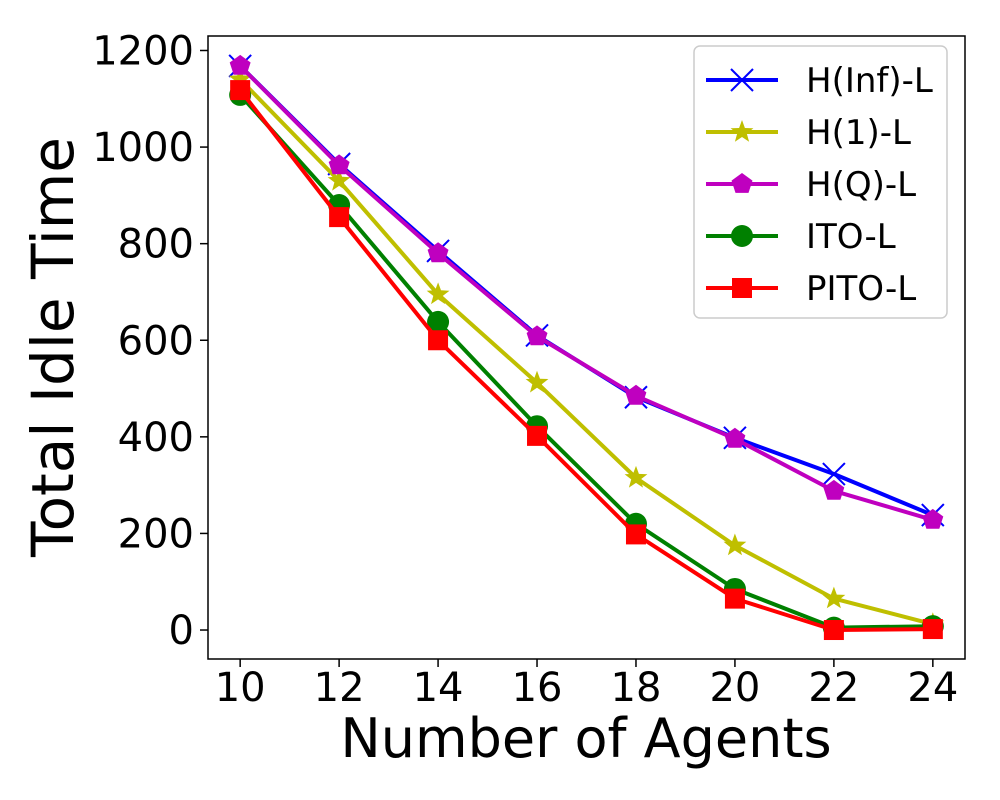 The image size is (1000, 800). What do you see at coordinates (858, 133) in the screenshot?
I see `legend-label: H(1)-L` at bounding box center [858, 133].